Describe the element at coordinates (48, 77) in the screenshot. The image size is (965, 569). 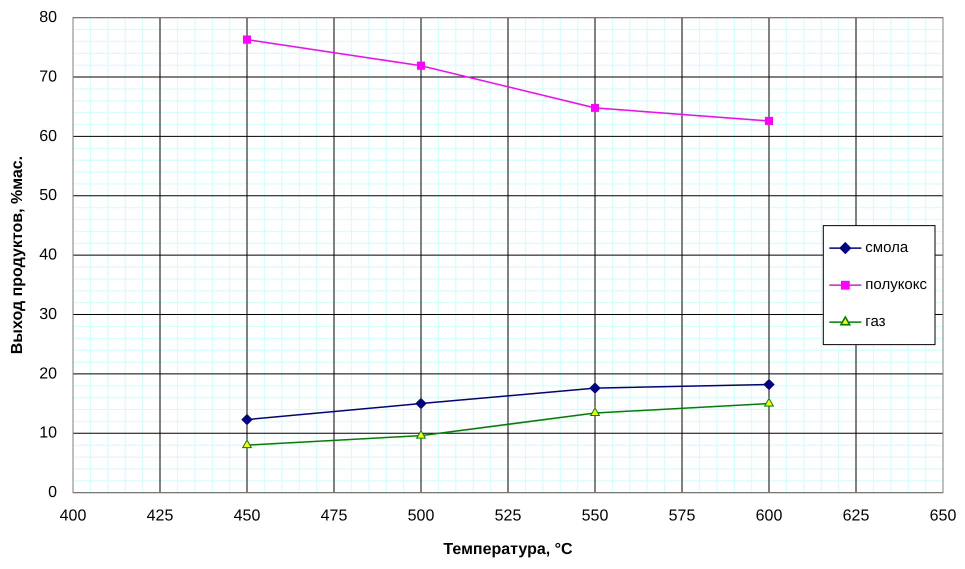
I see `y-tick-label: 70` at that location.